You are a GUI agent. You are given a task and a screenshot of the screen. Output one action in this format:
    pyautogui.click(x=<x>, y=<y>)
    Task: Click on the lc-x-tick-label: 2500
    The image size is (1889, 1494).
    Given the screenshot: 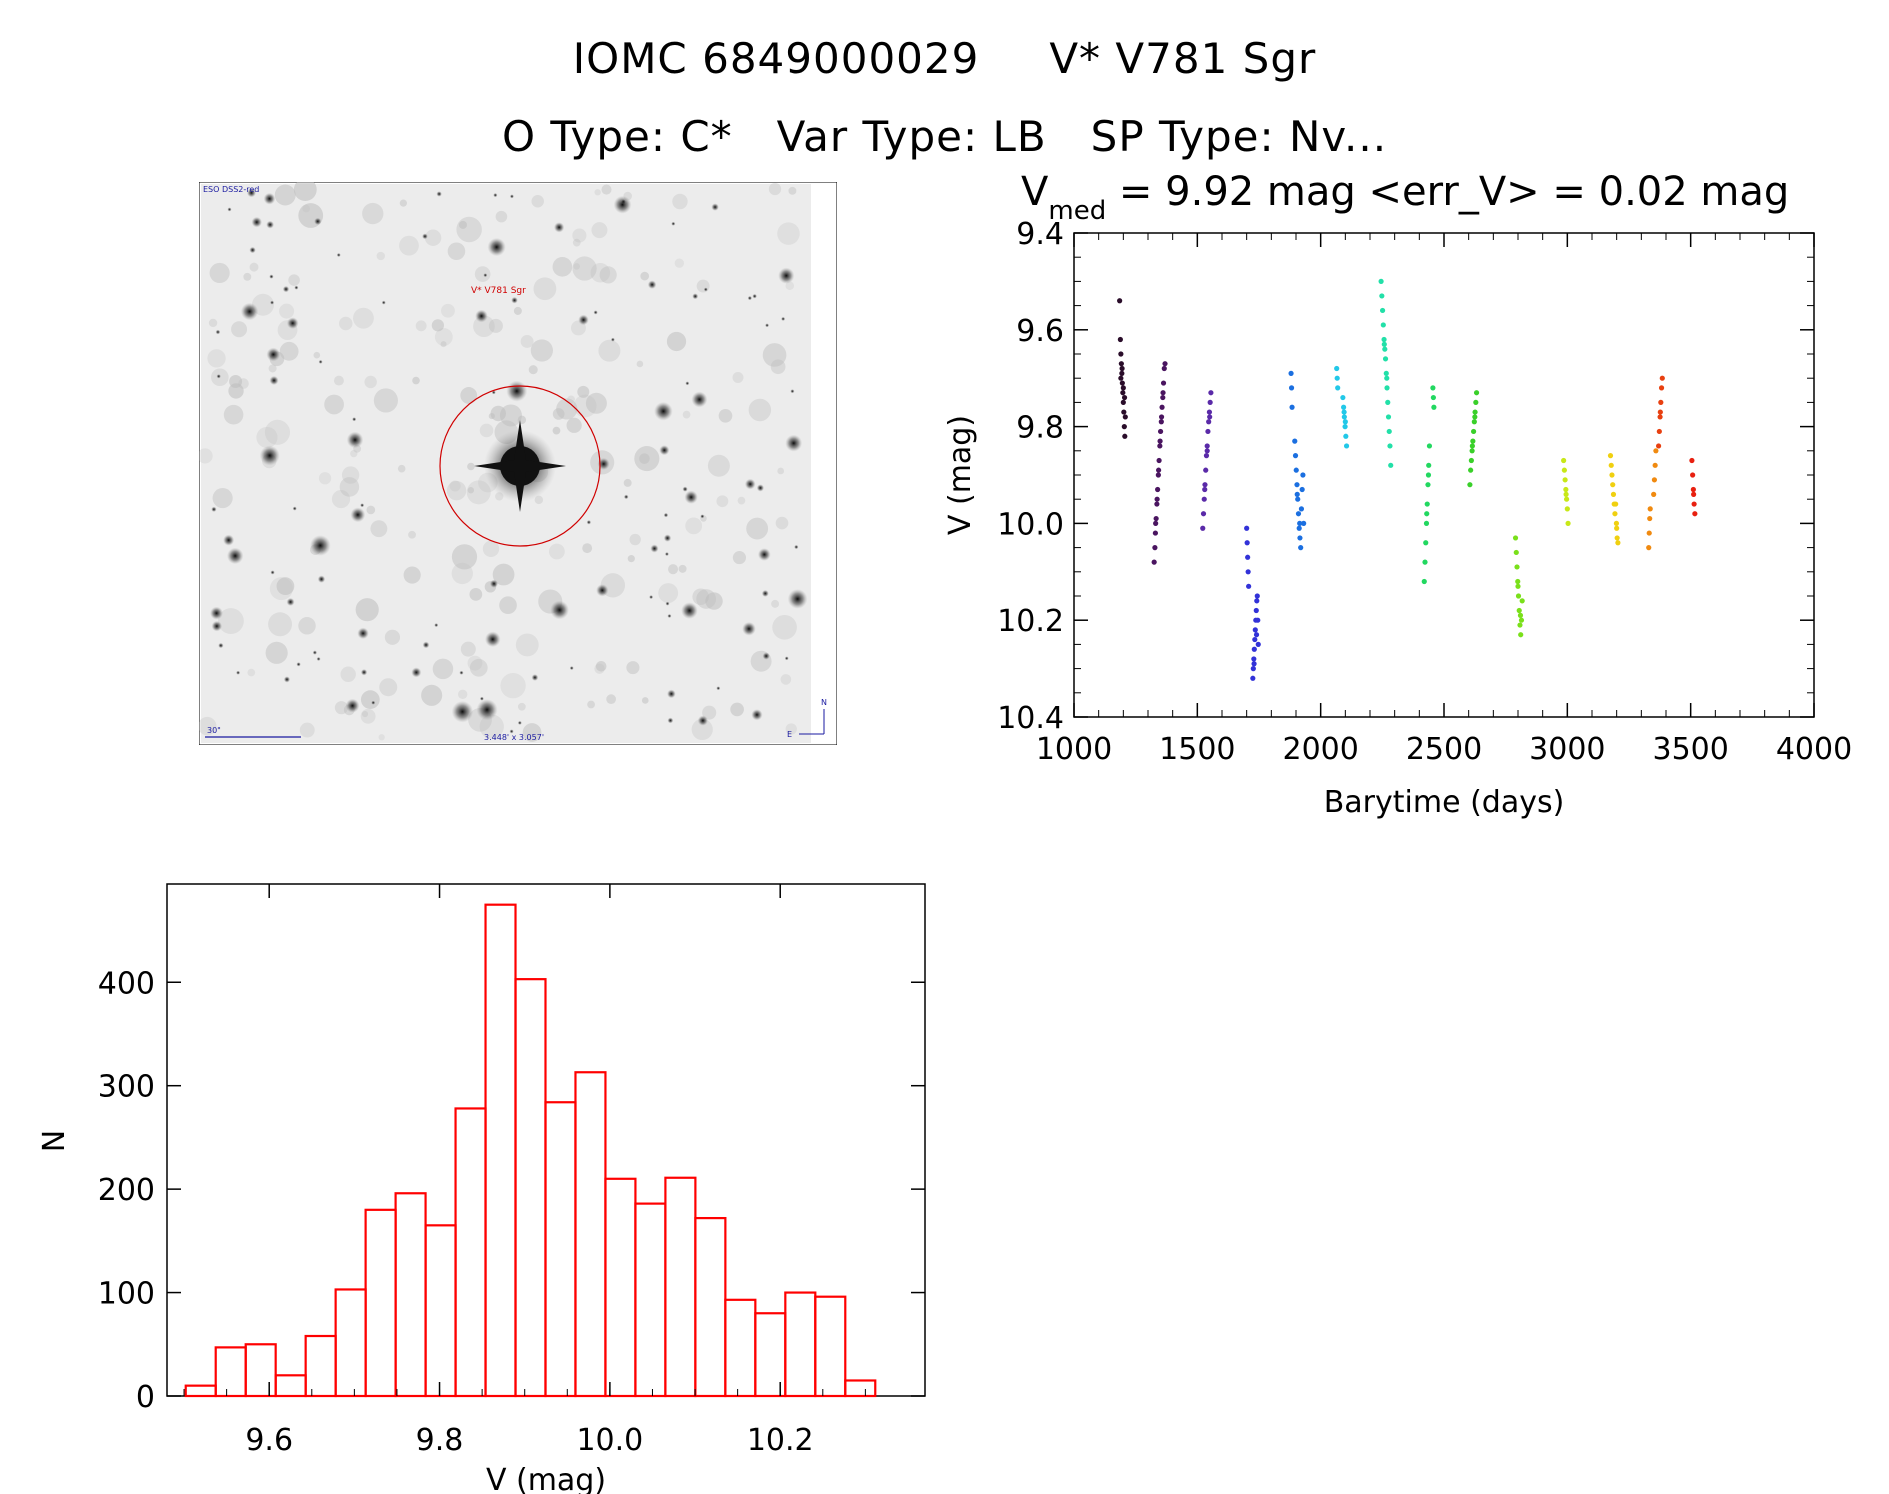 What is the action you would take?
    pyautogui.click(x=1444, y=749)
    